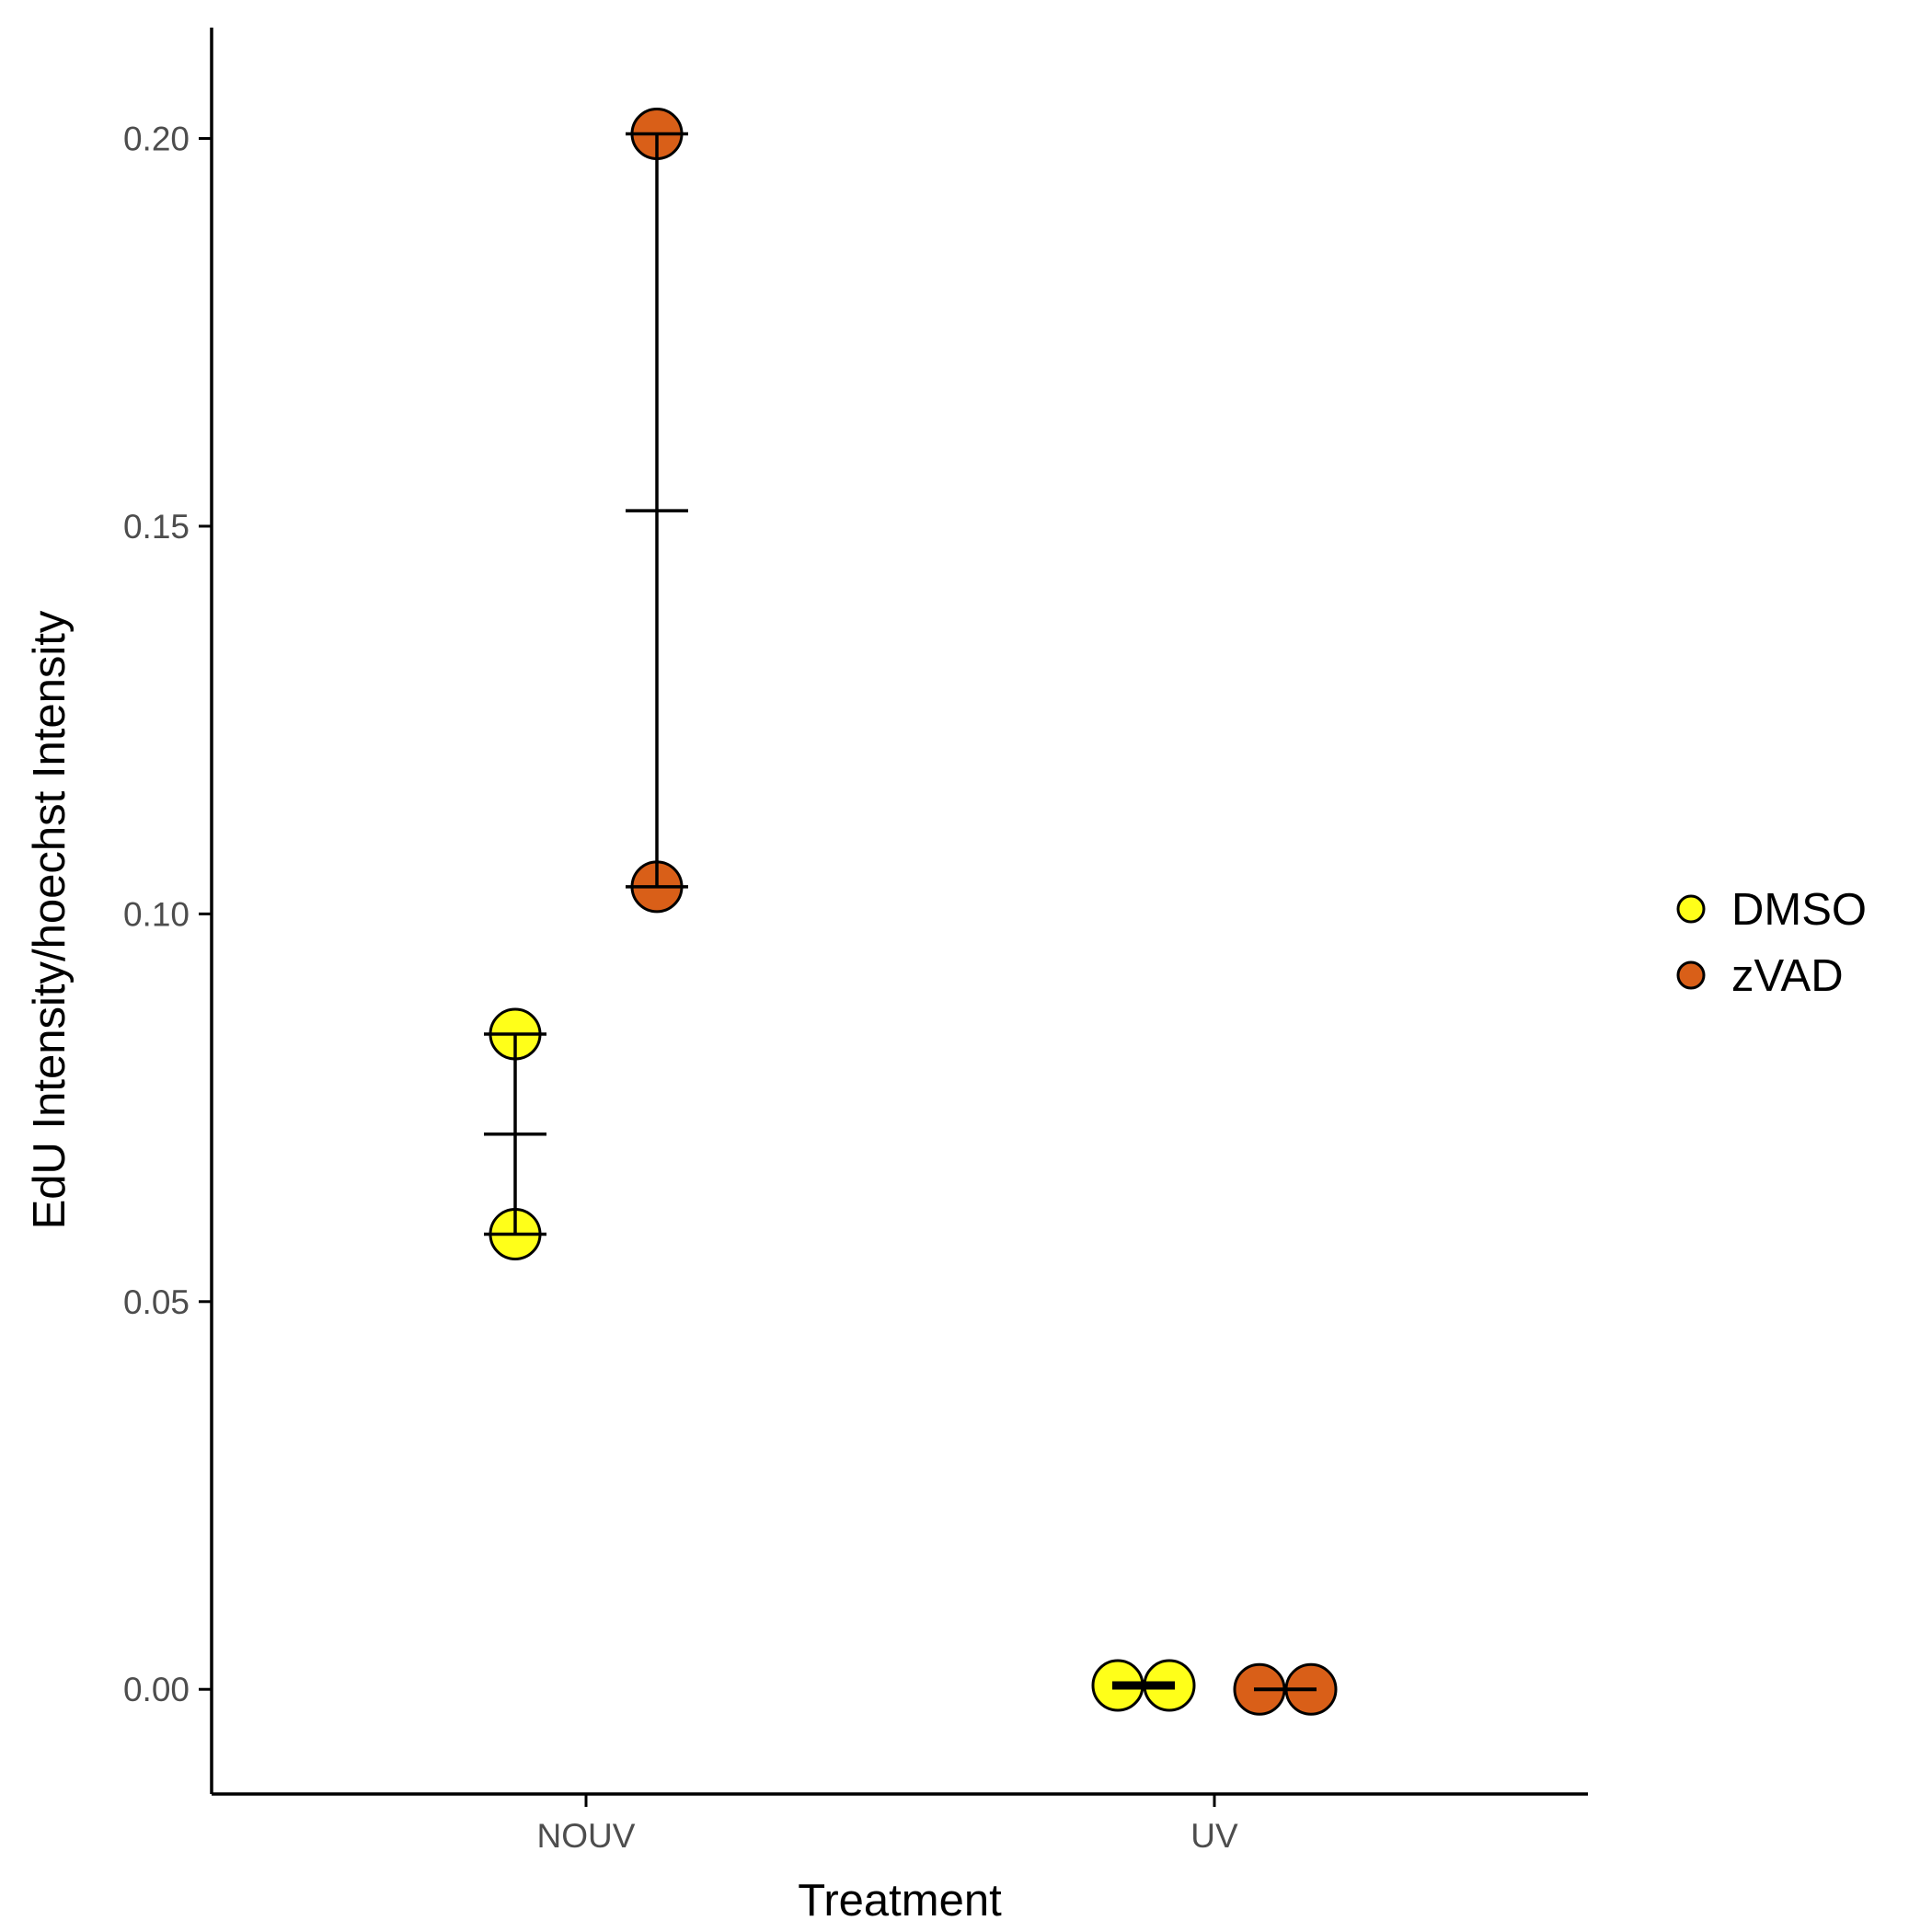  Describe the element at coordinates (1691, 975) in the screenshot. I see `legend-key-zVAD` at that location.